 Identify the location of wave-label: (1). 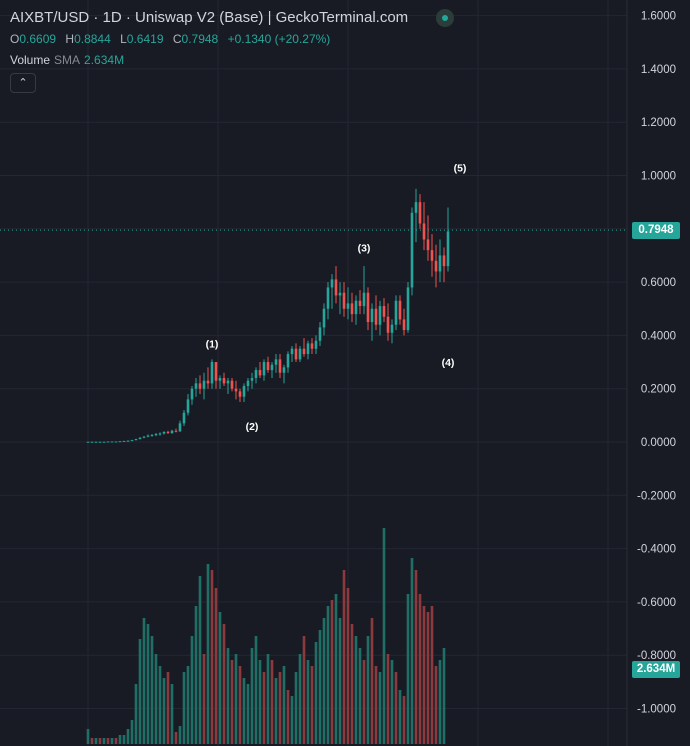
(212, 344).